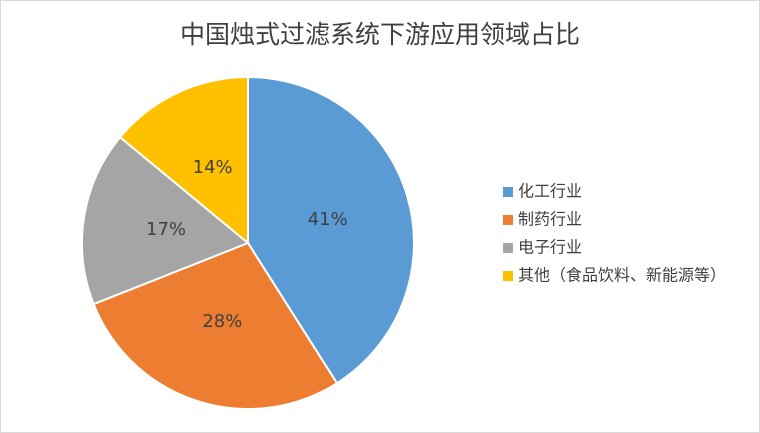 This screenshot has width=760, height=433. What do you see at coordinates (166, 229) in the screenshot?
I see `data-label: 17%` at bounding box center [166, 229].